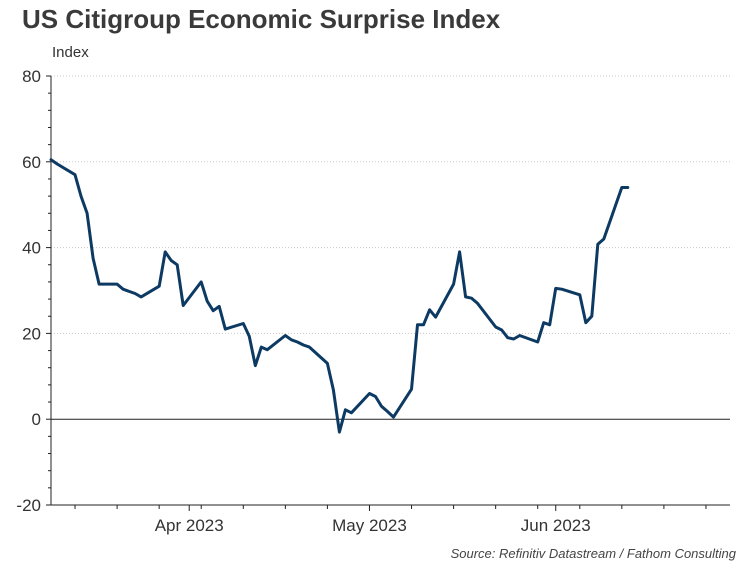 This screenshot has width=756, height=567. Describe the element at coordinates (261, 19) in the screenshot. I see `chart-title: US Citigroup Economic Surprise Index` at that location.